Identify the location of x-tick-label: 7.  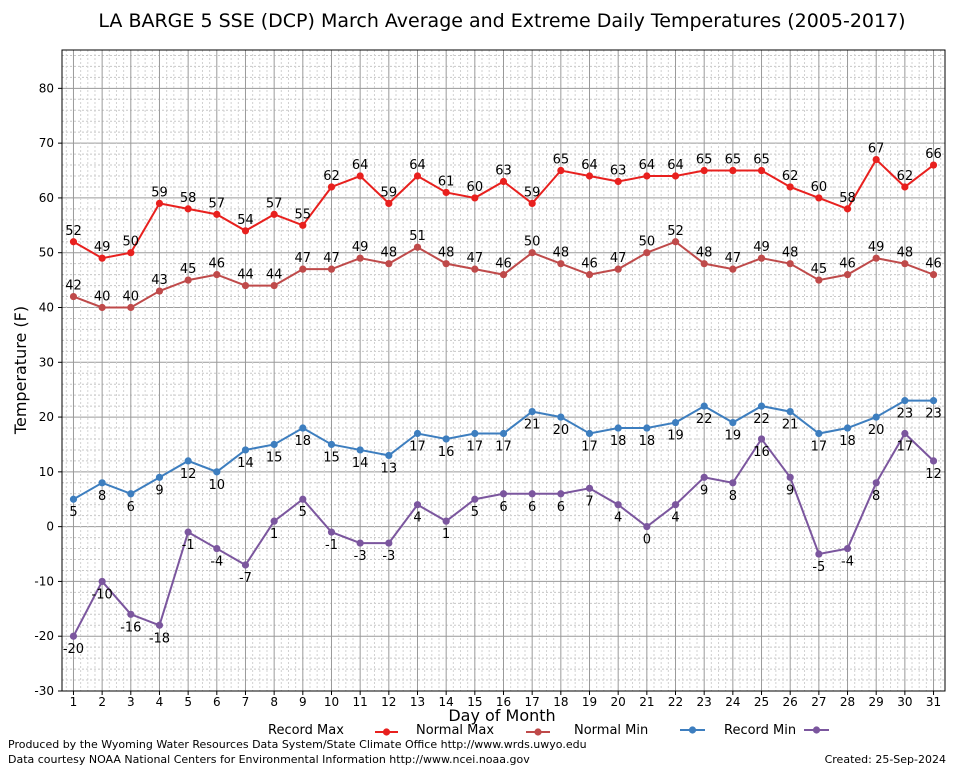
(246, 702).